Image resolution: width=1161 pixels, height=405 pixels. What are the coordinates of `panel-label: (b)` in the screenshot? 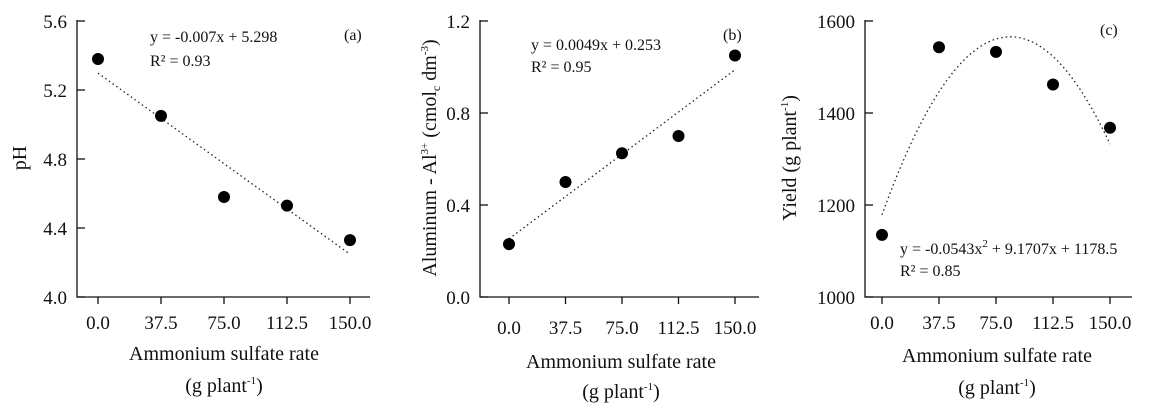 It's located at (732, 35).